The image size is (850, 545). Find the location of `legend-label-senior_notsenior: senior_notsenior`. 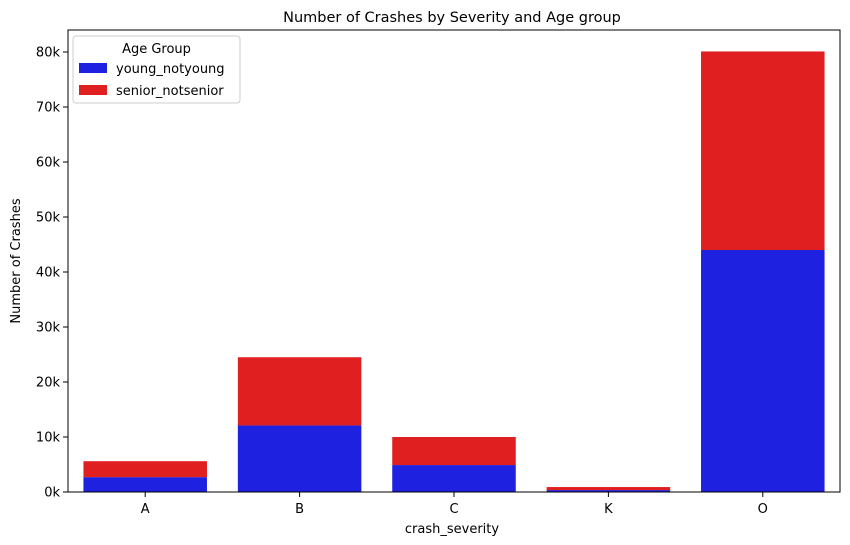

legend-label-senior_notsenior: senior_notsenior is located at coordinates (170, 91).